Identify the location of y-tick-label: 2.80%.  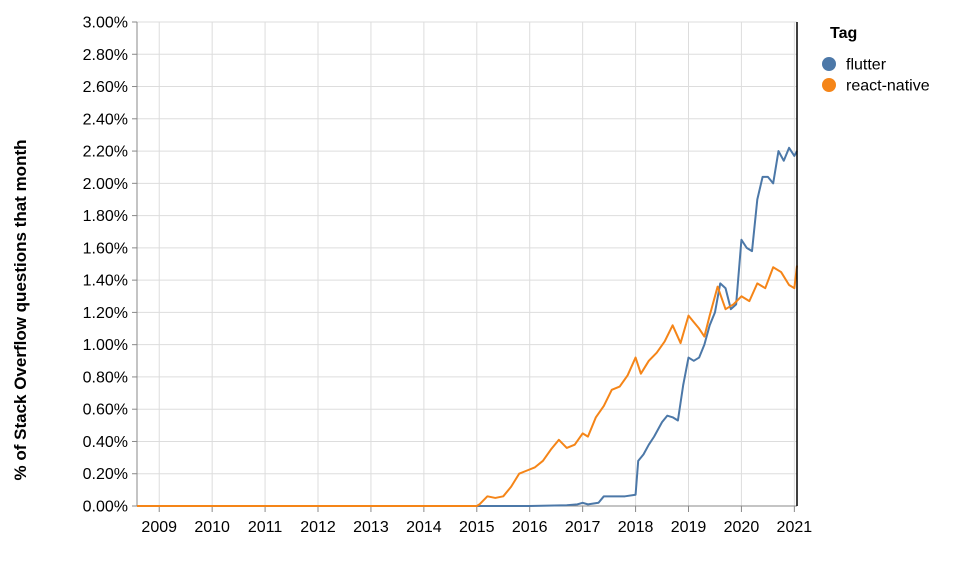
(105, 55).